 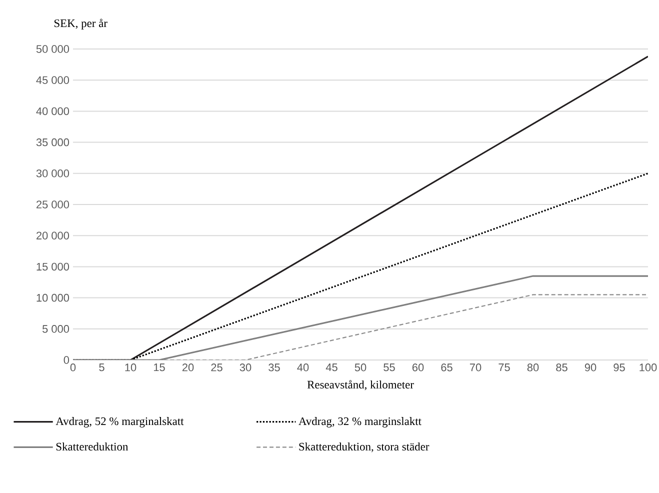 What do you see at coordinates (120, 422) in the screenshot?
I see `legend-label: Avdrag, 52 % marginalskatt` at bounding box center [120, 422].